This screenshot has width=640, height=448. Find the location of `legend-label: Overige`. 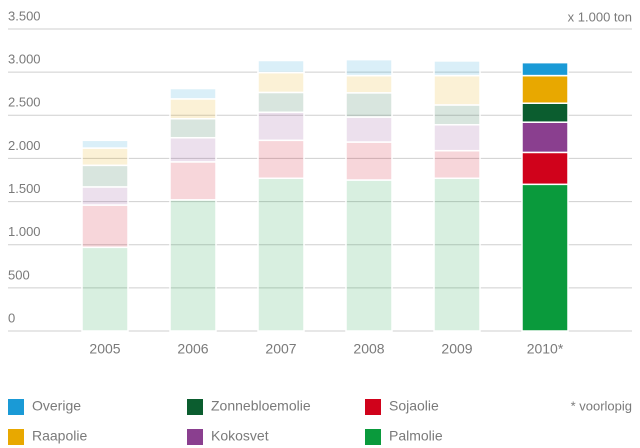

legend-label: Overige is located at coordinates (56, 406).